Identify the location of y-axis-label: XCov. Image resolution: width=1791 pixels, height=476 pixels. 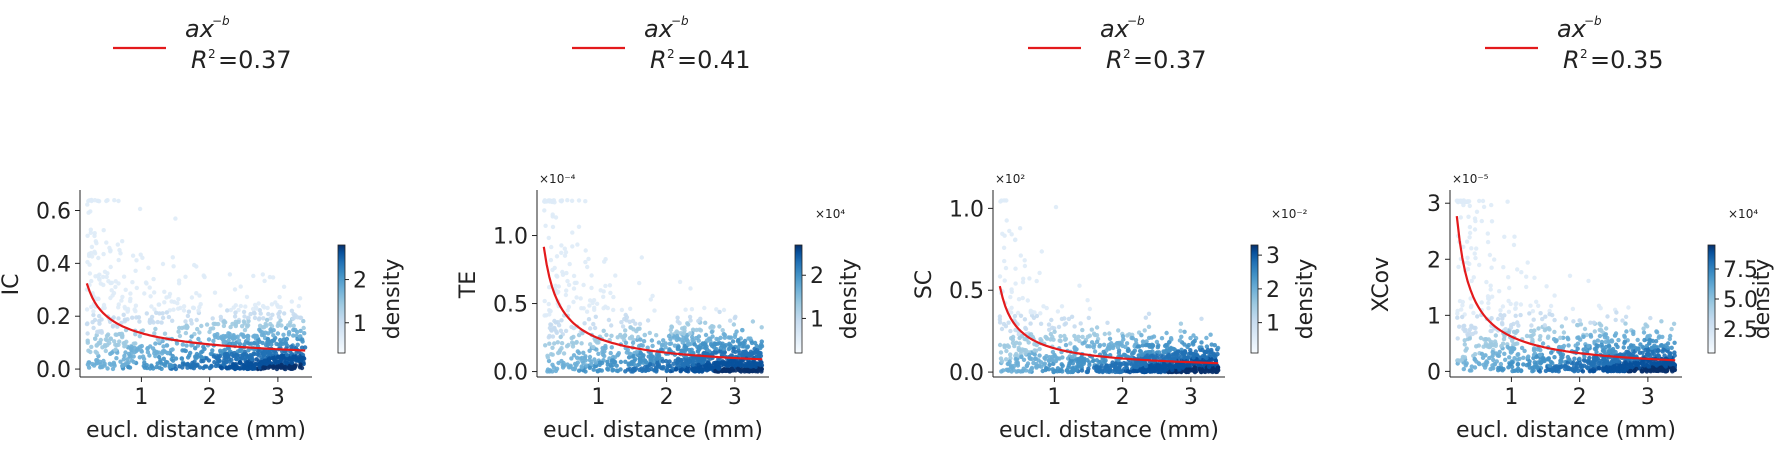
(1381, 284).